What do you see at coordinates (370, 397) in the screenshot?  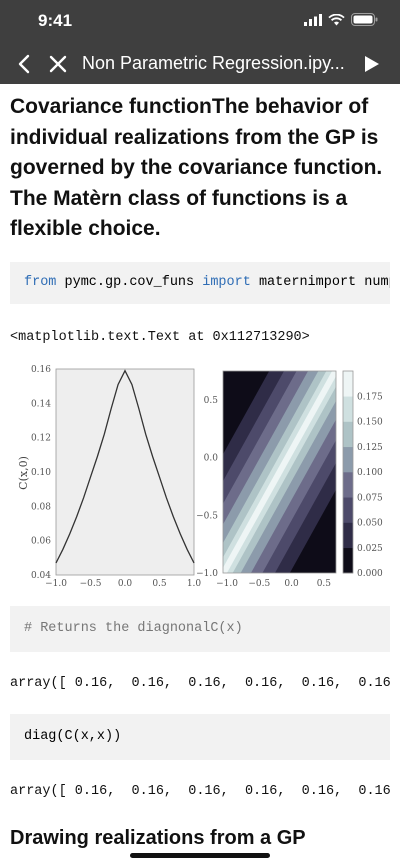 I see `colorbar-tick-label: 0.175` at bounding box center [370, 397].